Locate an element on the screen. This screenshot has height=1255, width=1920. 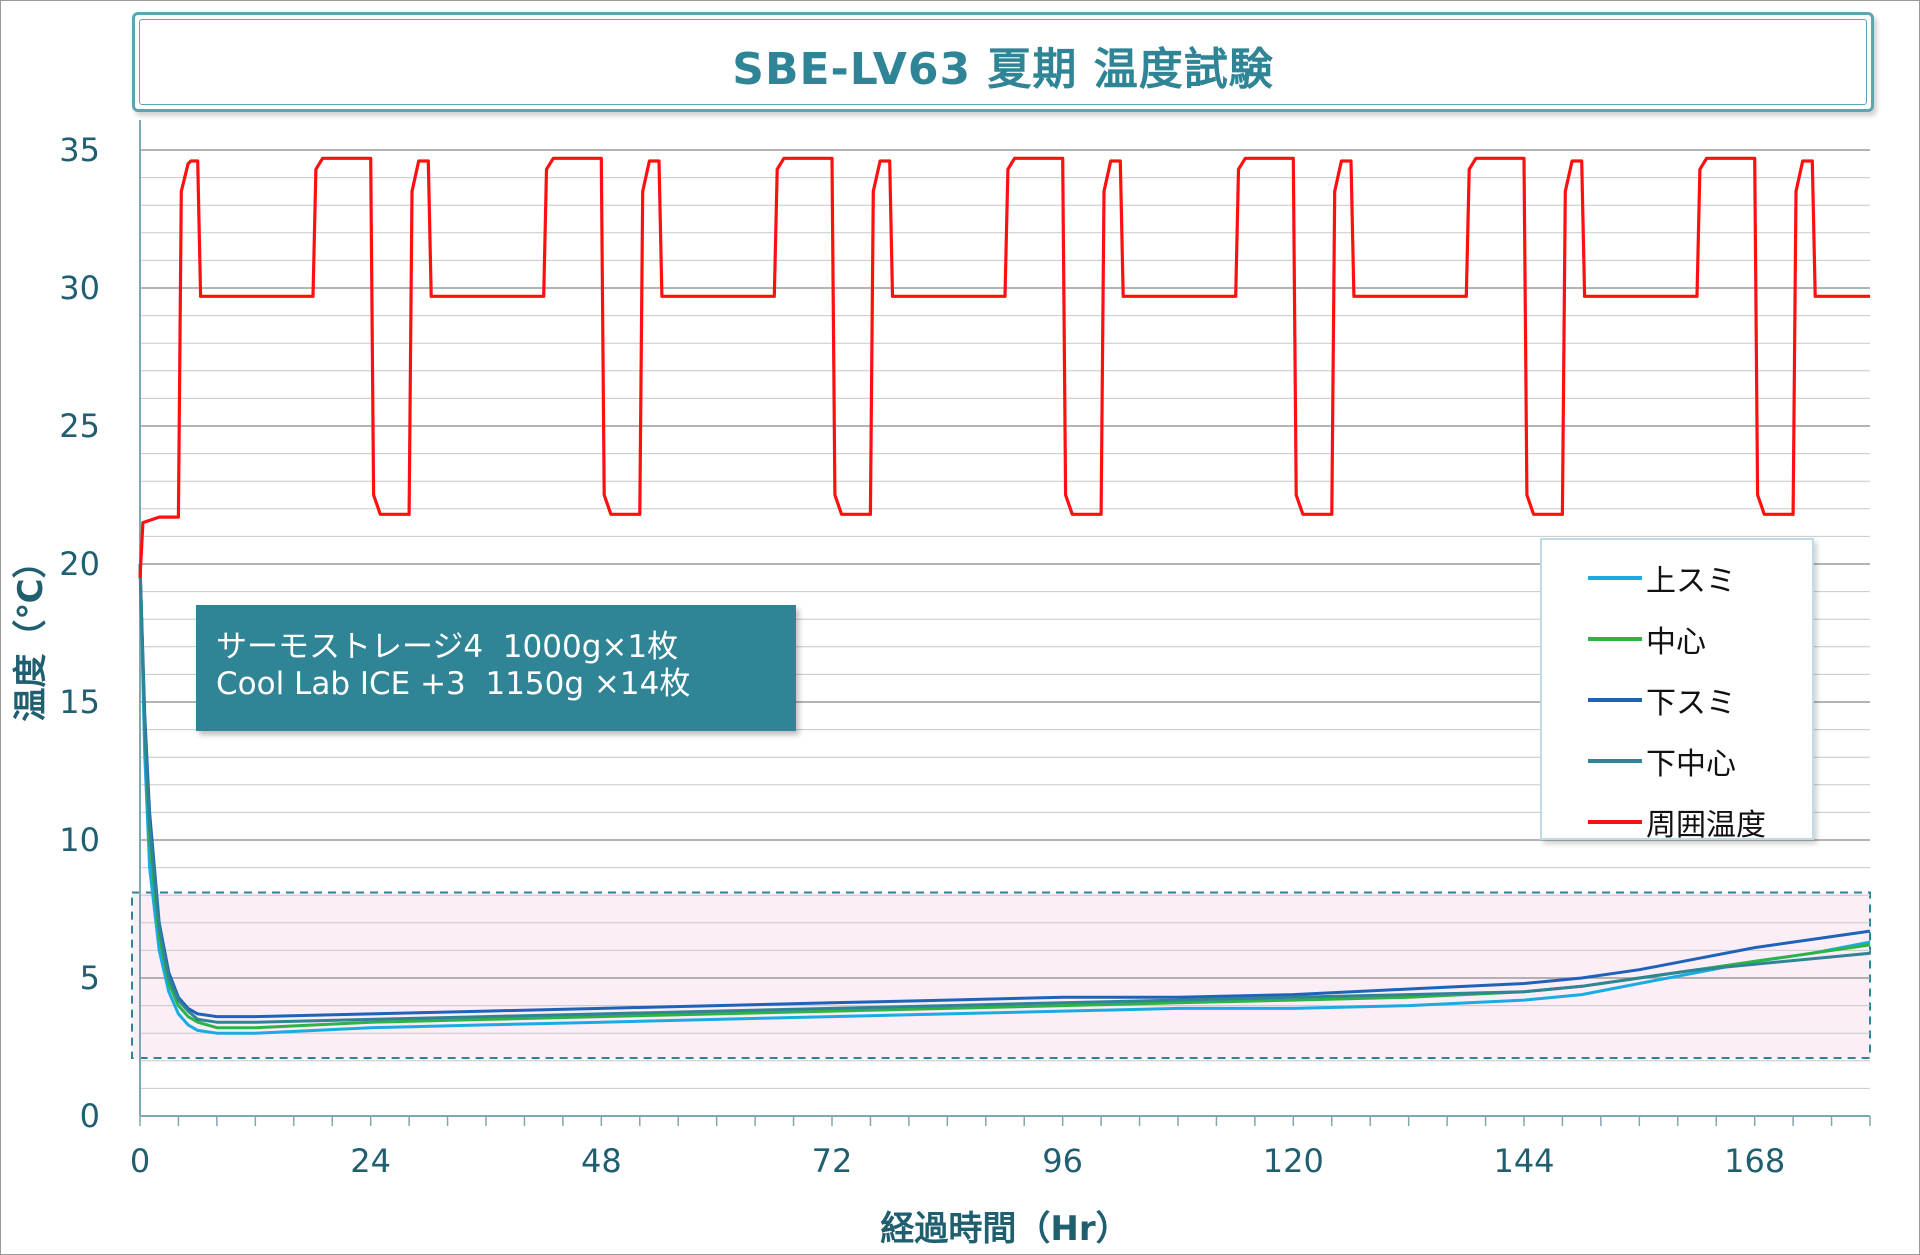
y-tick-label: 5 is located at coordinates (90, 978).